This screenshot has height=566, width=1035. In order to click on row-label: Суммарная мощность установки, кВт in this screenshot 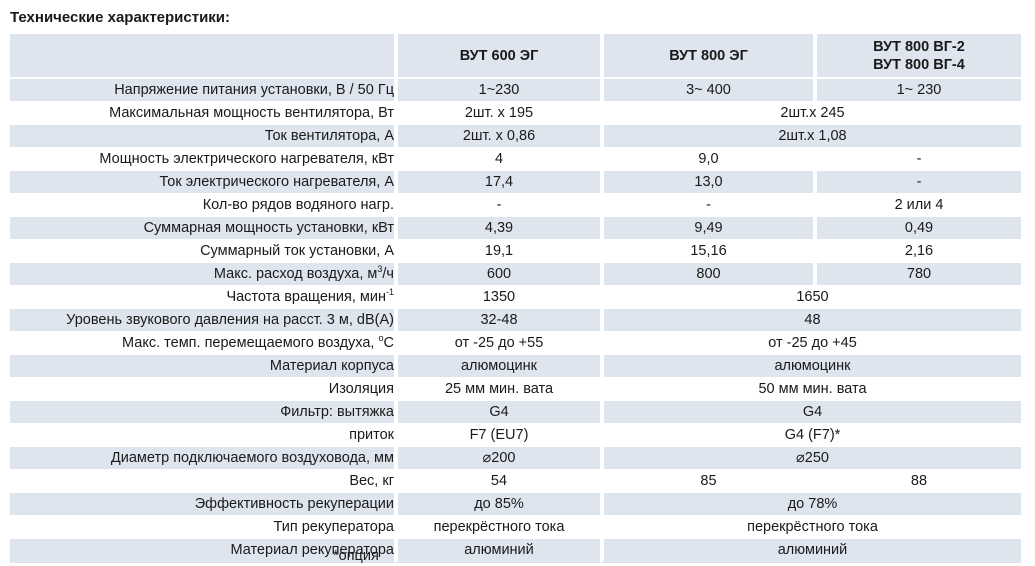, I will do `click(202, 228)`.